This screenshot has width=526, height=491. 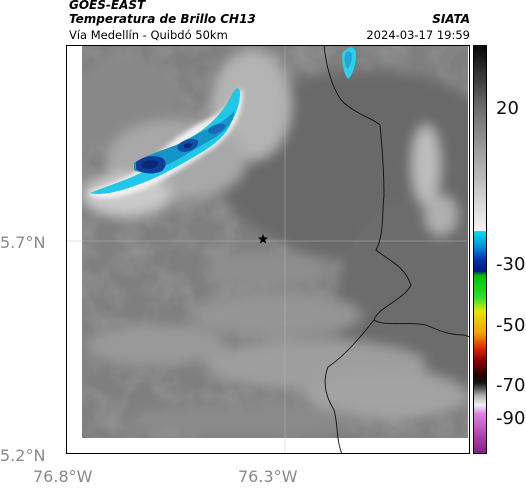 I want to click on route-marker, so click(x=263, y=239).